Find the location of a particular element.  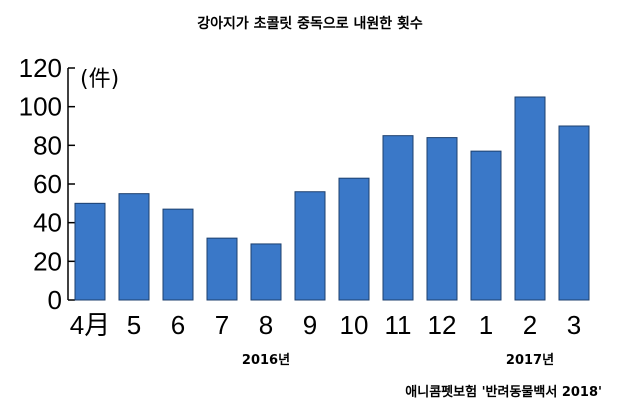

y-tick-label: 60 is located at coordinates (47, 184).